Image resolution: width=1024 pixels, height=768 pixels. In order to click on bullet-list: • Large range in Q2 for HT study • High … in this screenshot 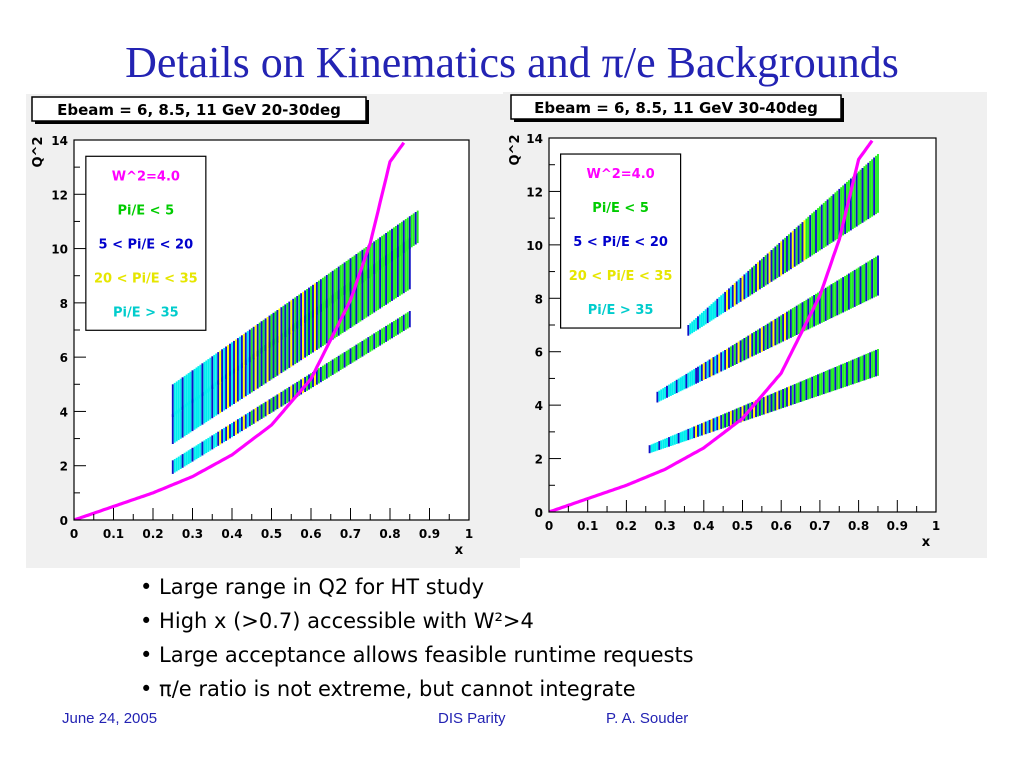, I will do `click(520, 638)`.